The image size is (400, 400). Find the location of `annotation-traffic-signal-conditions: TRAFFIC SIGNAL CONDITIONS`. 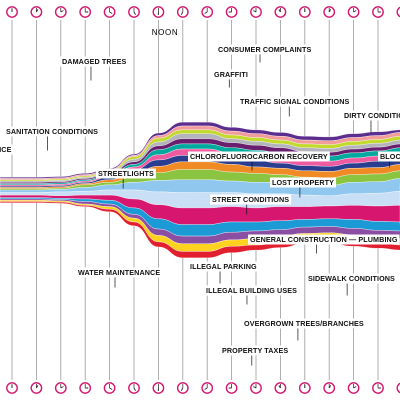

annotation-traffic-signal-conditions: TRAFFIC SIGNAL CONDITIONS is located at coordinates (295, 106).